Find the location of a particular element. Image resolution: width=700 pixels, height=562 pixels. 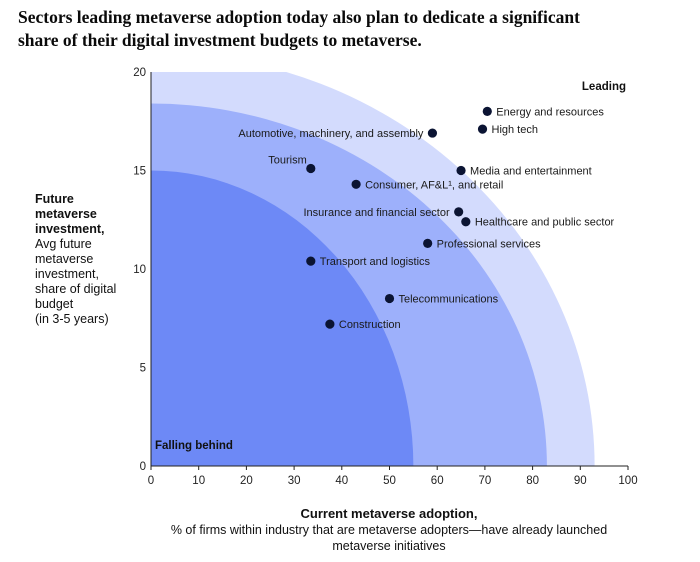

falling-behind-label: Falling behind is located at coordinates (194, 446).